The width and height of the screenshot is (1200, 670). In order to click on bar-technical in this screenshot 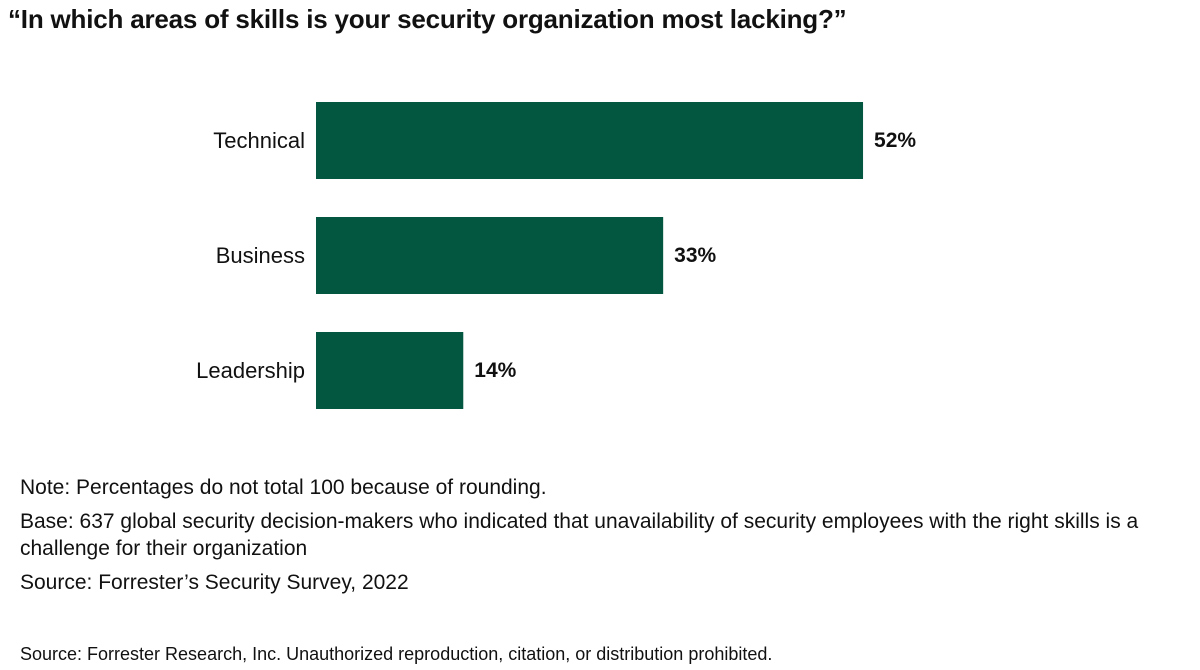, I will do `click(590, 140)`.